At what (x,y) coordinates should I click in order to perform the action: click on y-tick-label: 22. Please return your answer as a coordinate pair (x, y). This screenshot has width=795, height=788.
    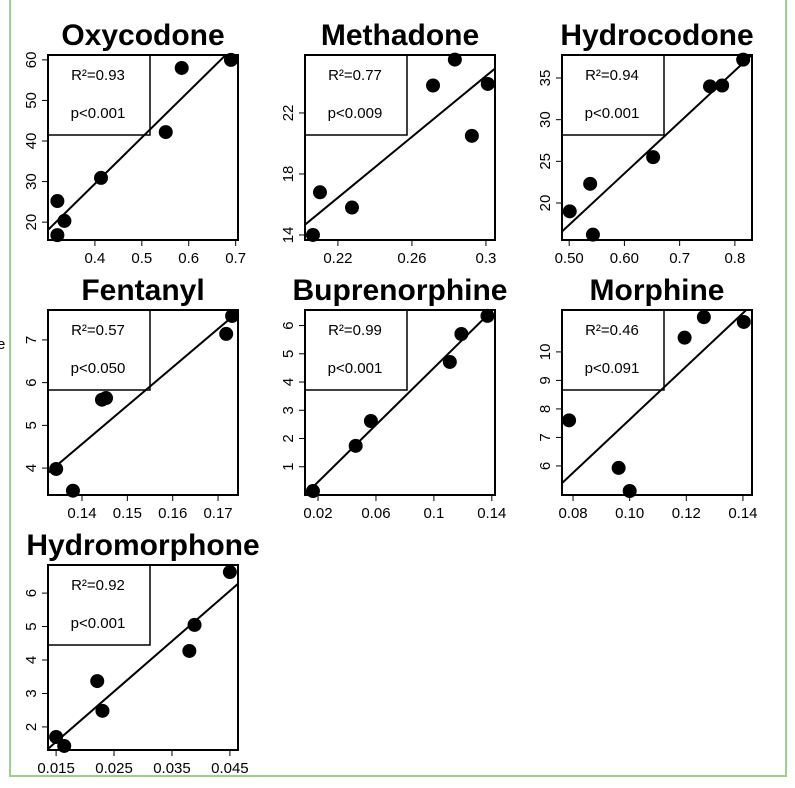
    Looking at the image, I should click on (288, 113).